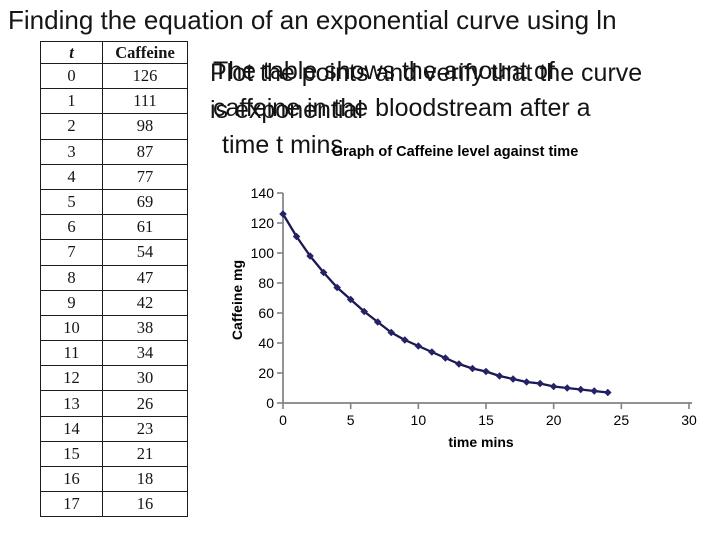  Describe the element at coordinates (145, 353) in the screenshot. I see `cell-caffeine-value: 34` at that location.